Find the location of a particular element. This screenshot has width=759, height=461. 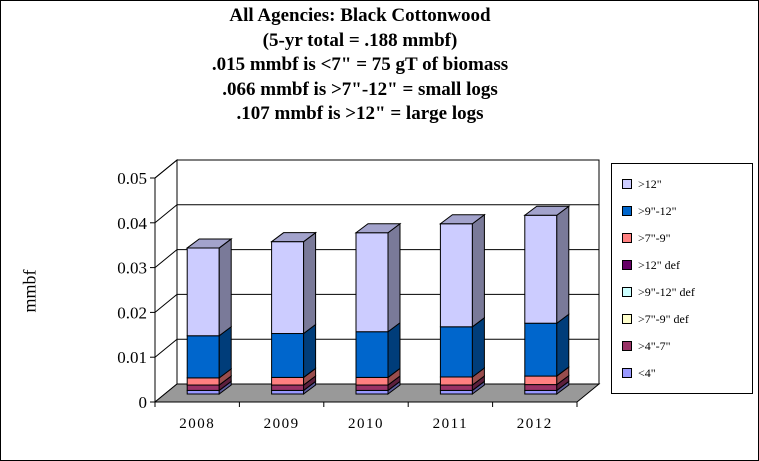

legend-label: >9"-12" is located at coordinates (657, 210).